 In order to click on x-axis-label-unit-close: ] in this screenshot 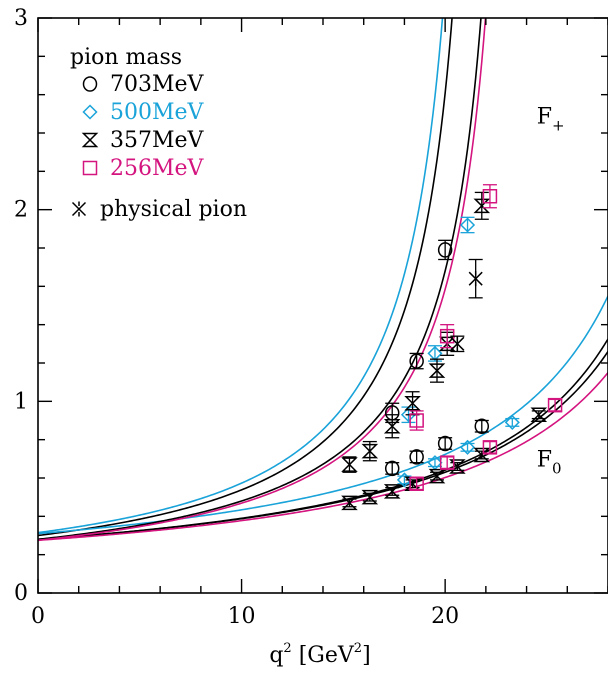, I will do `click(366, 655)`.